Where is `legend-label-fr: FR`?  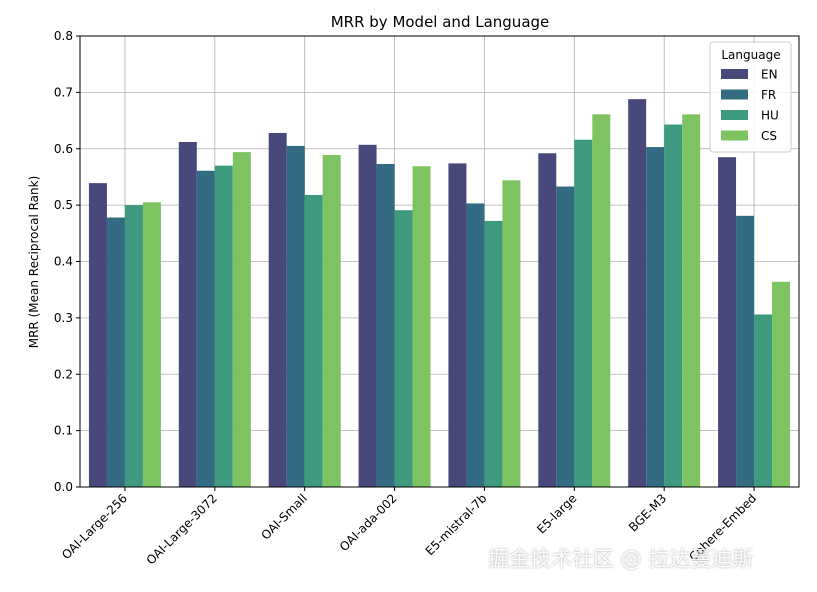 legend-label-fr: FR is located at coordinates (768, 95).